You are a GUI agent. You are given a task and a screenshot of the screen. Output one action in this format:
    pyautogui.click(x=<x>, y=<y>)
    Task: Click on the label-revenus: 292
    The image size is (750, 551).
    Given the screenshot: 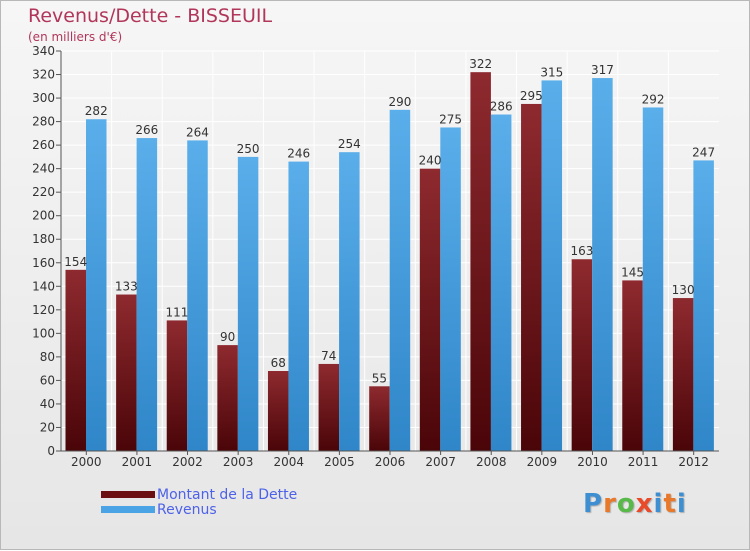 What is the action you would take?
    pyautogui.click(x=653, y=99)
    